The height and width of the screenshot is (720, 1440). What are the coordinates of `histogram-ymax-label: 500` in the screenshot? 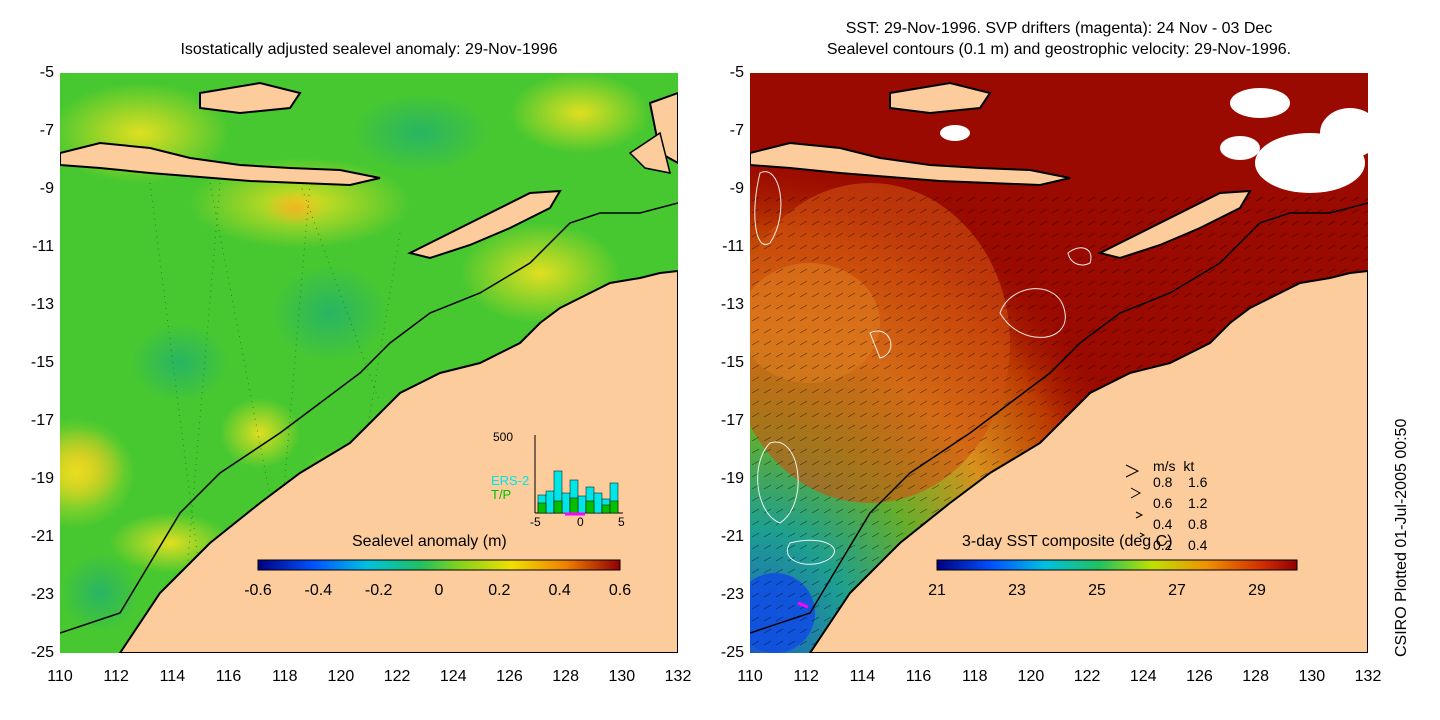 It's located at (503, 437).